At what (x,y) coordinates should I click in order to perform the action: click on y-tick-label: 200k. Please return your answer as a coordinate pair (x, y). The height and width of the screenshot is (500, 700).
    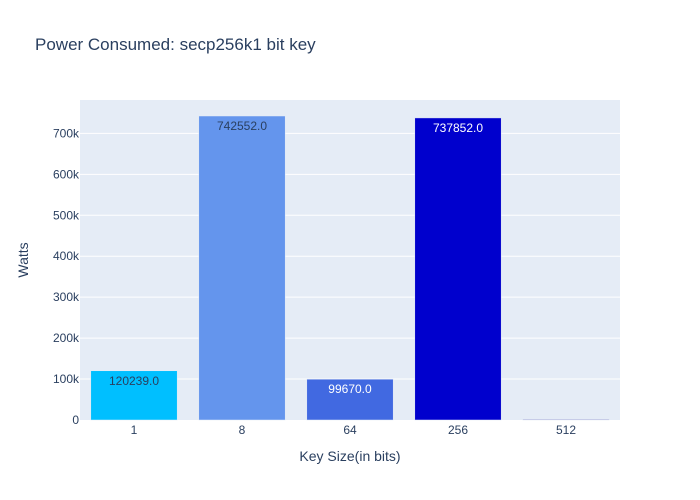
    Looking at the image, I should click on (66, 338).